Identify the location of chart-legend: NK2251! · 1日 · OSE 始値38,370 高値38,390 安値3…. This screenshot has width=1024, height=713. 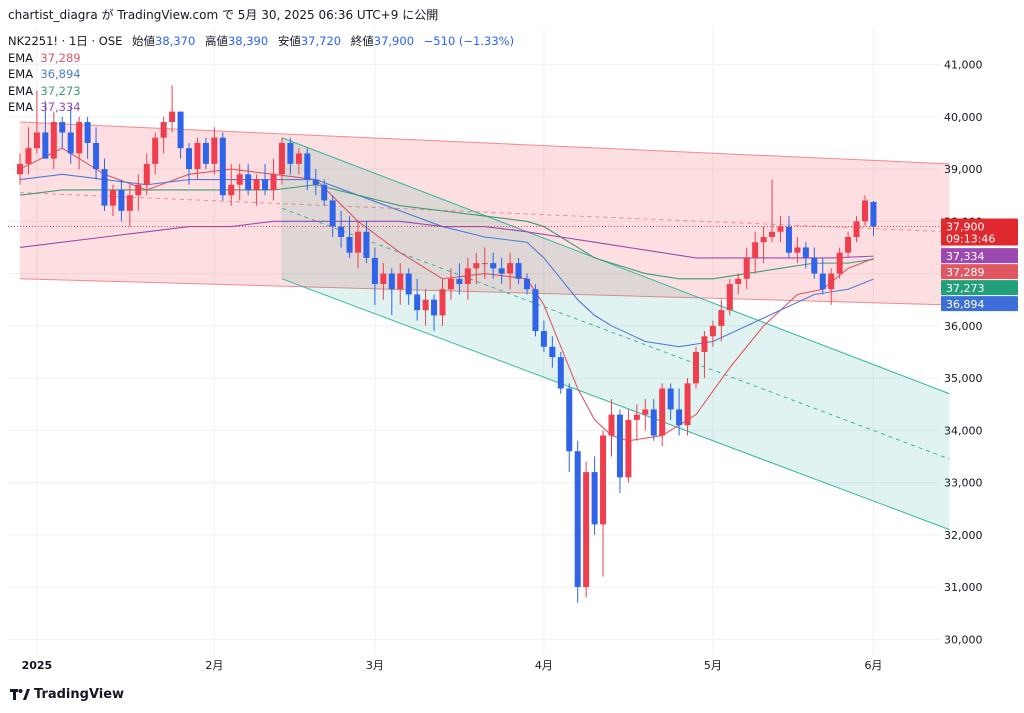
(261, 74).